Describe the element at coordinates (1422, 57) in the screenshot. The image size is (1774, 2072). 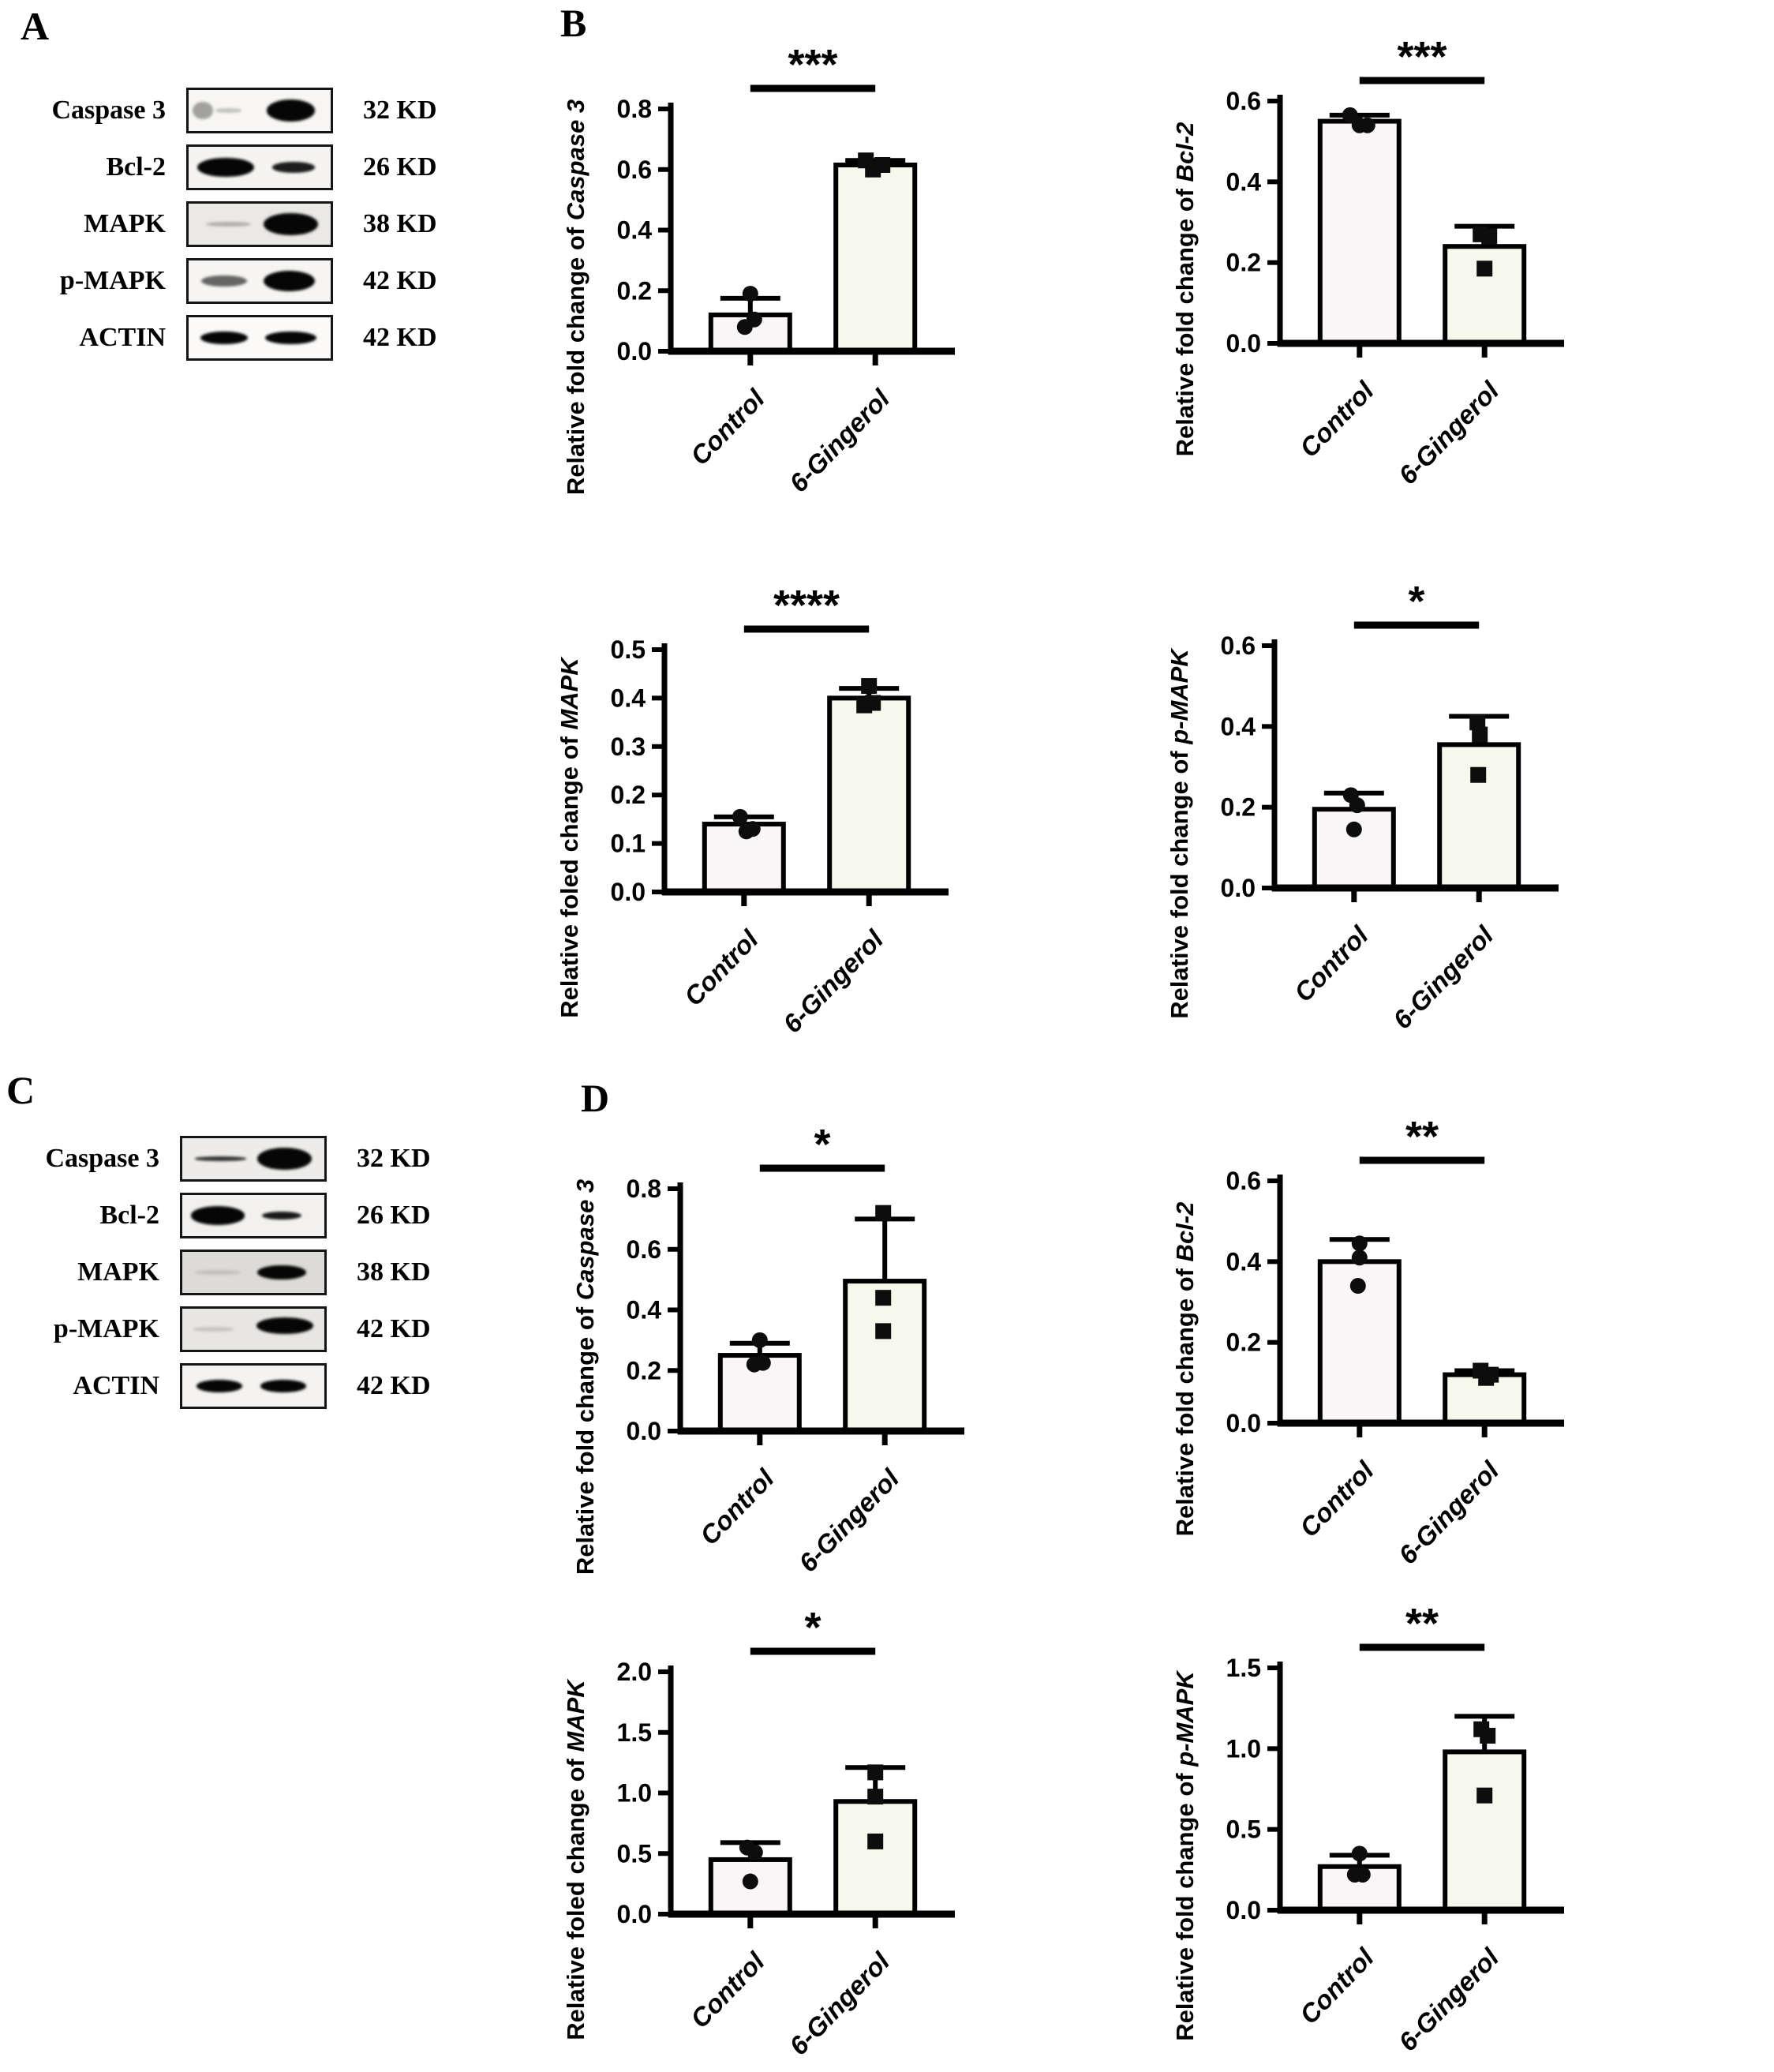
I see `significance-stars: ***` at that location.